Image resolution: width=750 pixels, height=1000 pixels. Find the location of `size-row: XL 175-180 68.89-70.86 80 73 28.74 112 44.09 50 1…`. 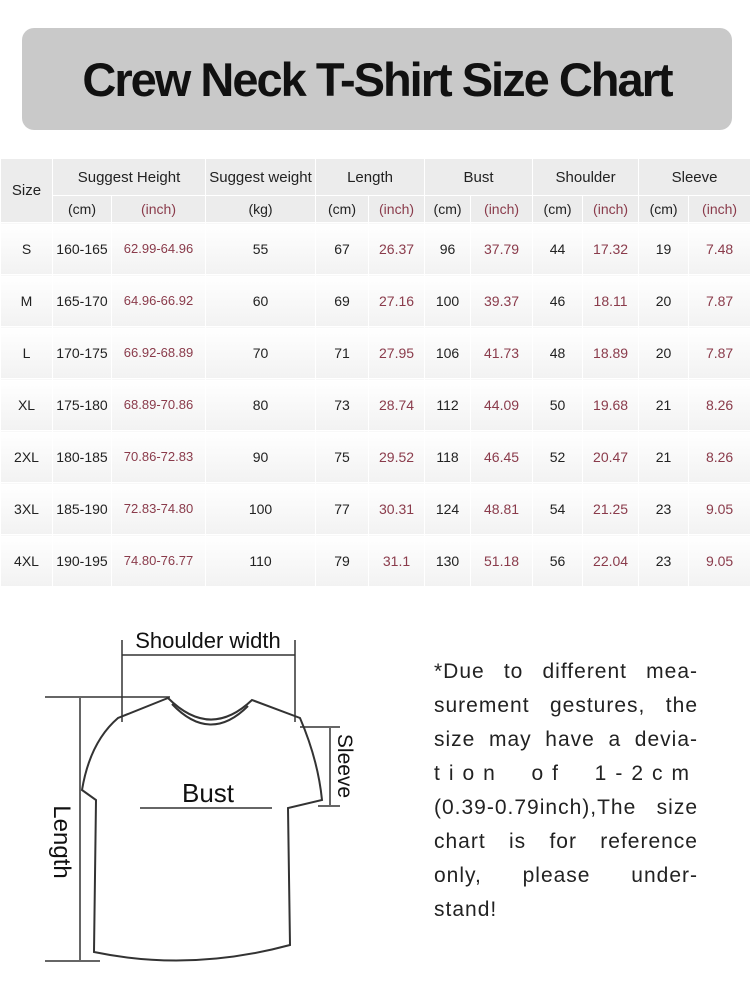

size-row: XL 175-180 68.89-70.86 80 73 28.74 112 44.09 50 1… is located at coordinates (375, 404).